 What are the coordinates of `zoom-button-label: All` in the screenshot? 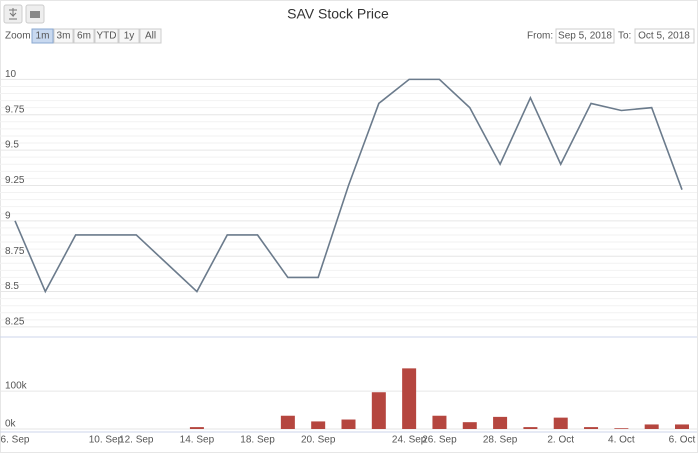 It's located at (150, 36).